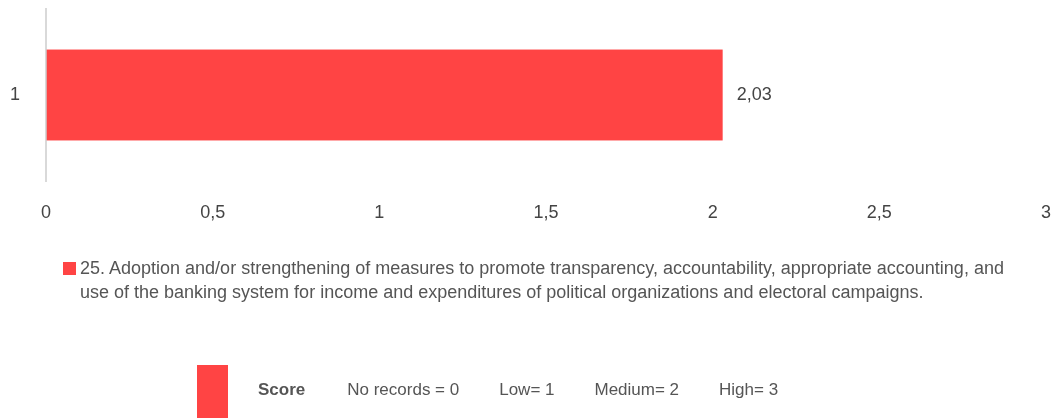 Image resolution: width=1057 pixels, height=419 pixels. What do you see at coordinates (1046, 211) in the screenshot?
I see `x-tick-label: 3` at bounding box center [1046, 211].